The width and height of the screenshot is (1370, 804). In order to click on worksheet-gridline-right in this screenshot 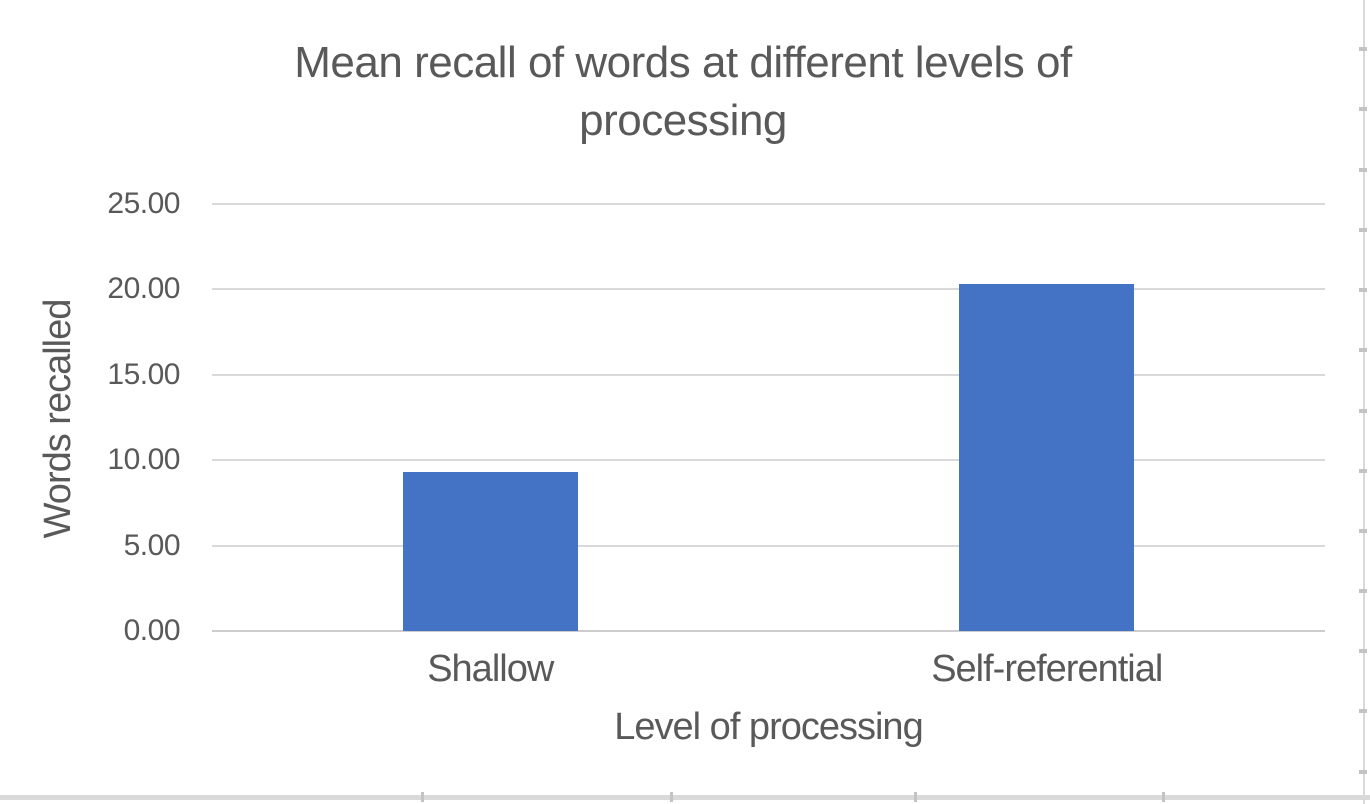, I will do `click(1364, 402)`.